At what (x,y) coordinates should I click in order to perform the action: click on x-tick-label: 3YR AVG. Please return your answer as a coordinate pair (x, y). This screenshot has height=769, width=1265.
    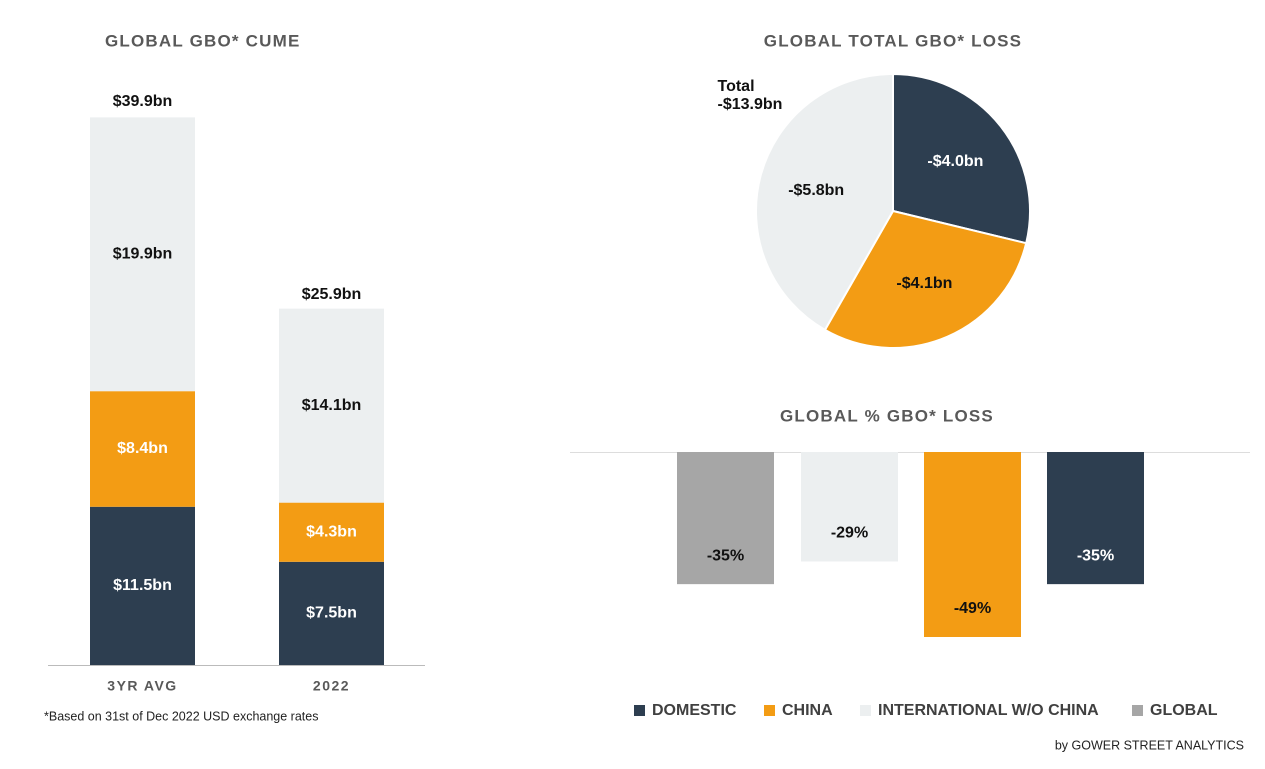
    Looking at the image, I should click on (142, 686).